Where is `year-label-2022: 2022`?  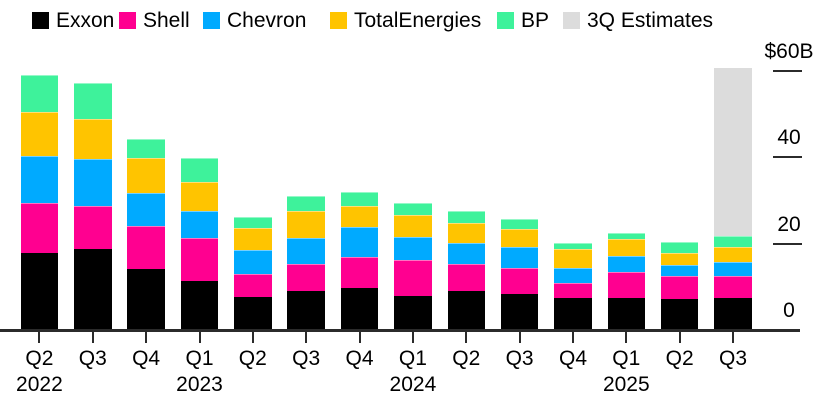
year-label-2022: 2022 is located at coordinates (39, 384).